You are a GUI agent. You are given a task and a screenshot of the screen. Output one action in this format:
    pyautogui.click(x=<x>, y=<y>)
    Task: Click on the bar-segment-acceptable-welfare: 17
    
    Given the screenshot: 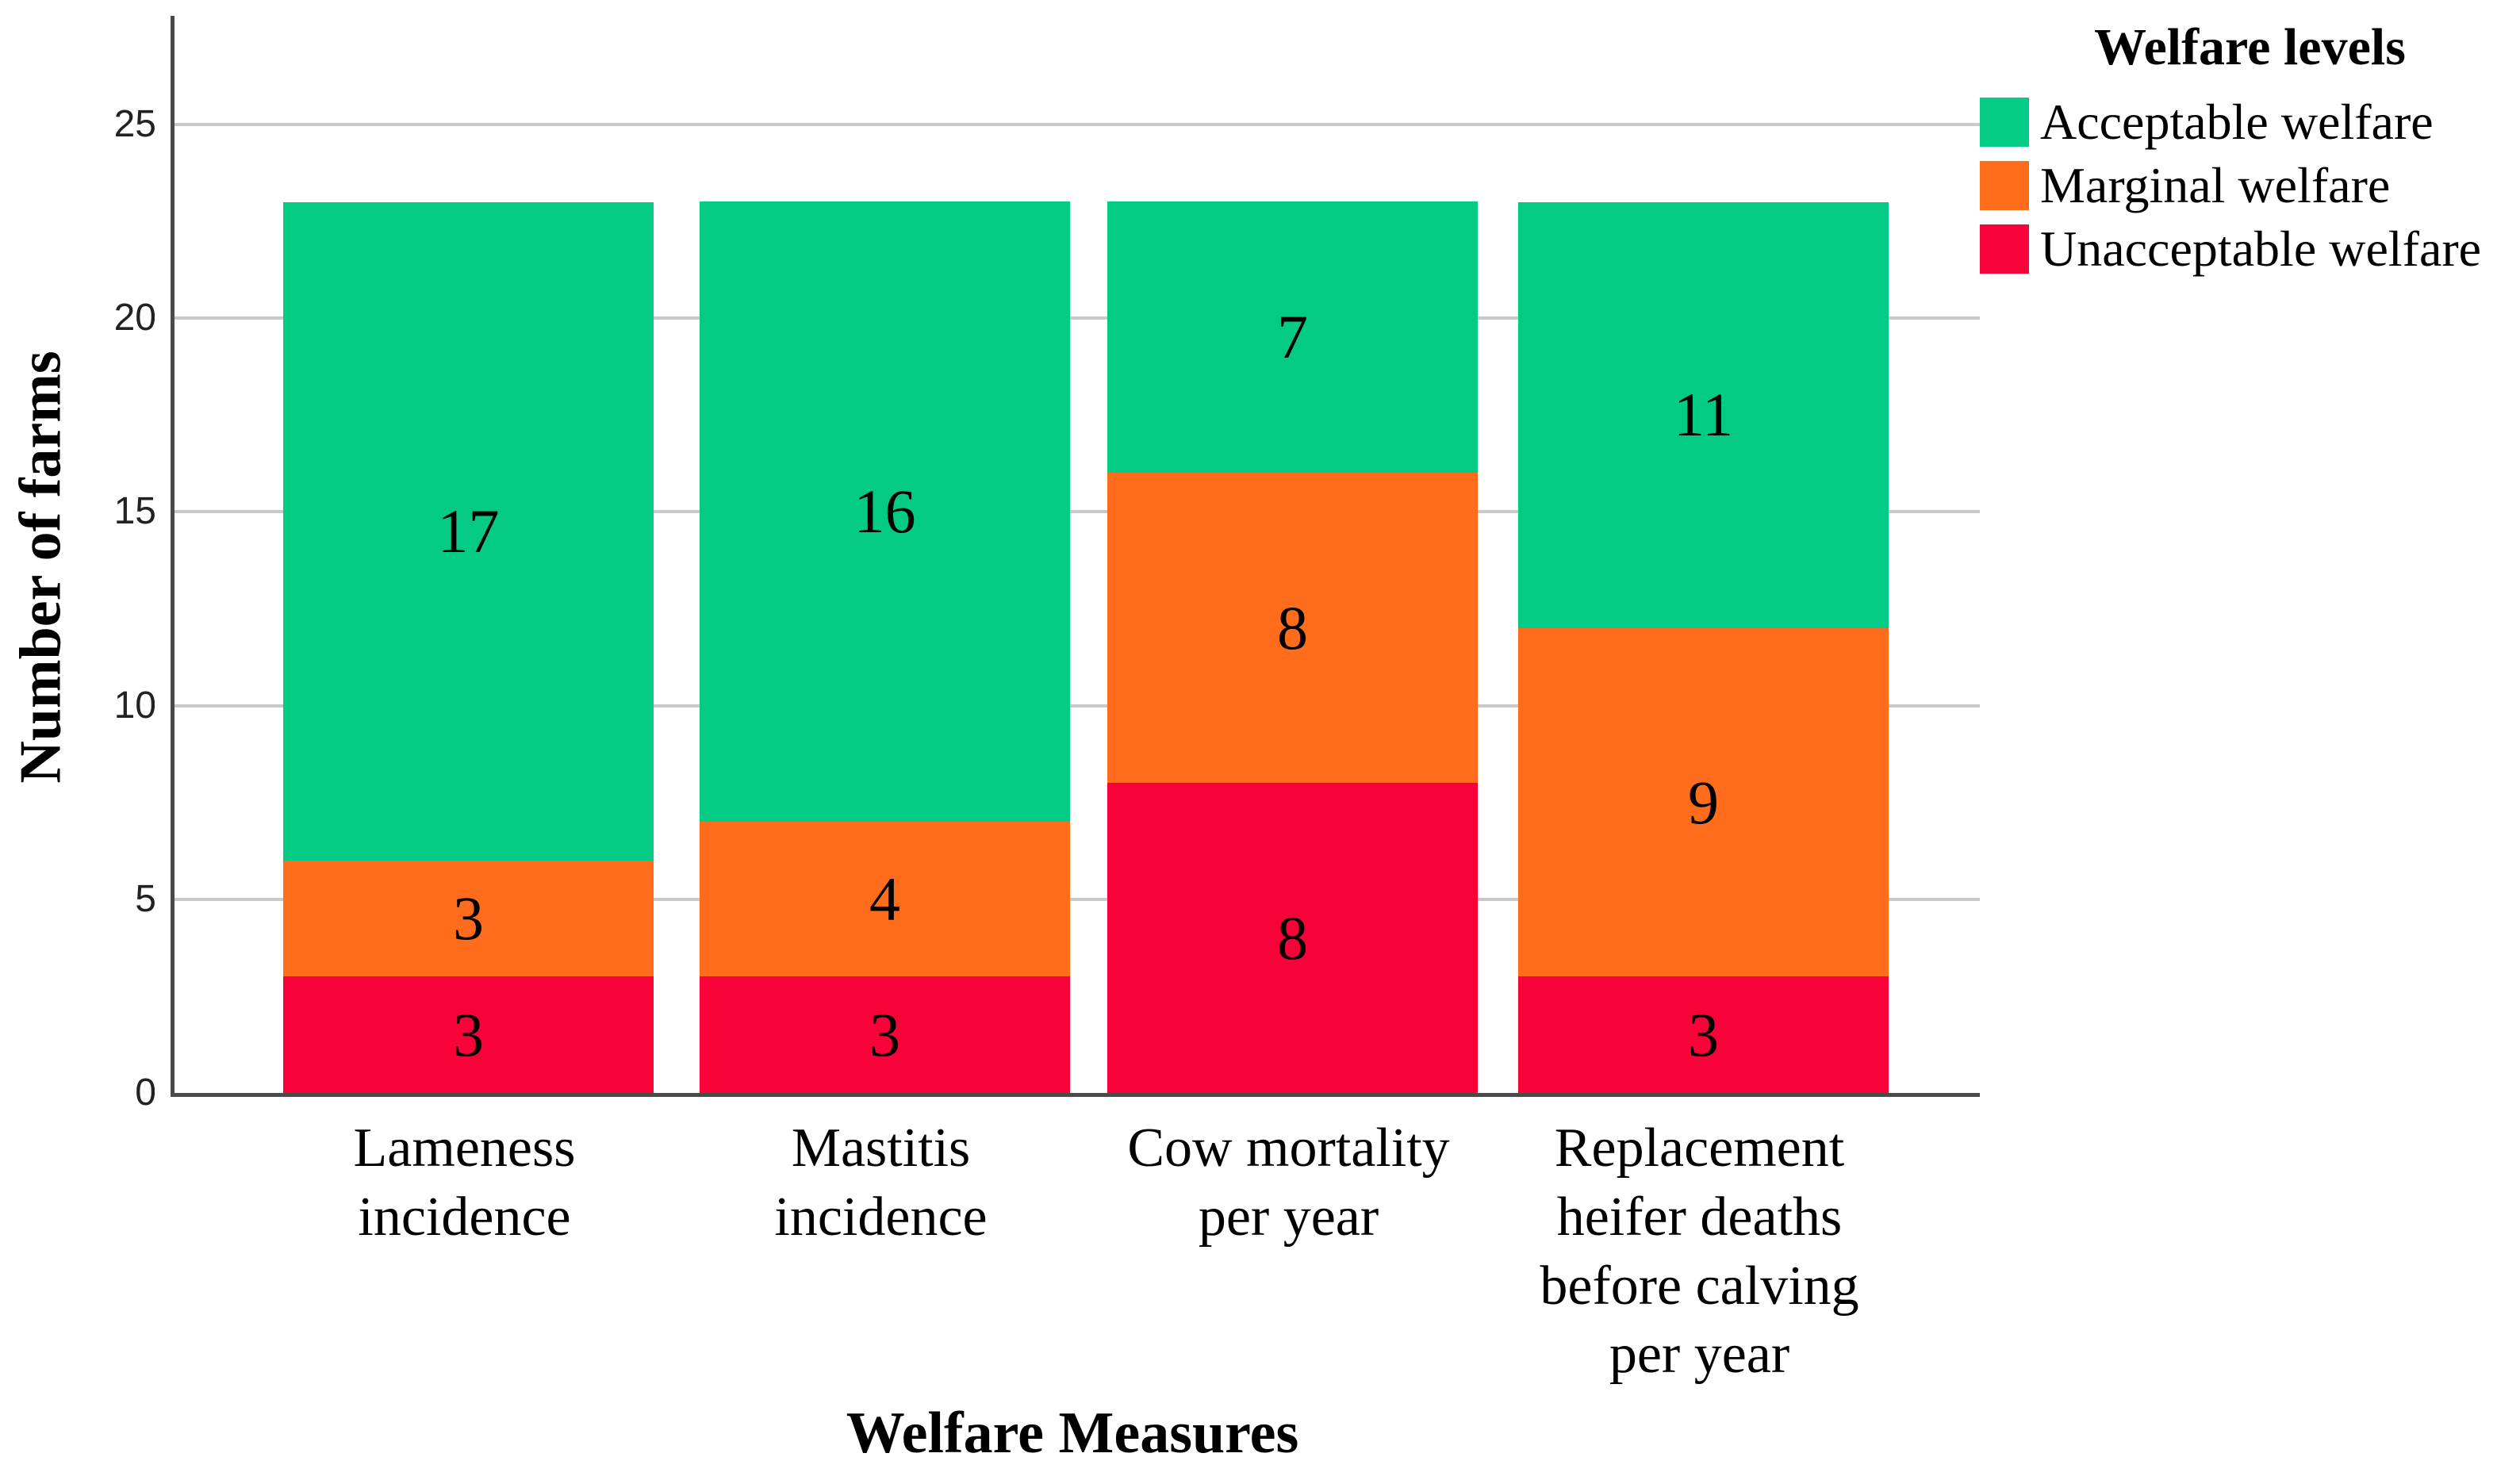 What is the action you would take?
    pyautogui.click(x=468, y=531)
    